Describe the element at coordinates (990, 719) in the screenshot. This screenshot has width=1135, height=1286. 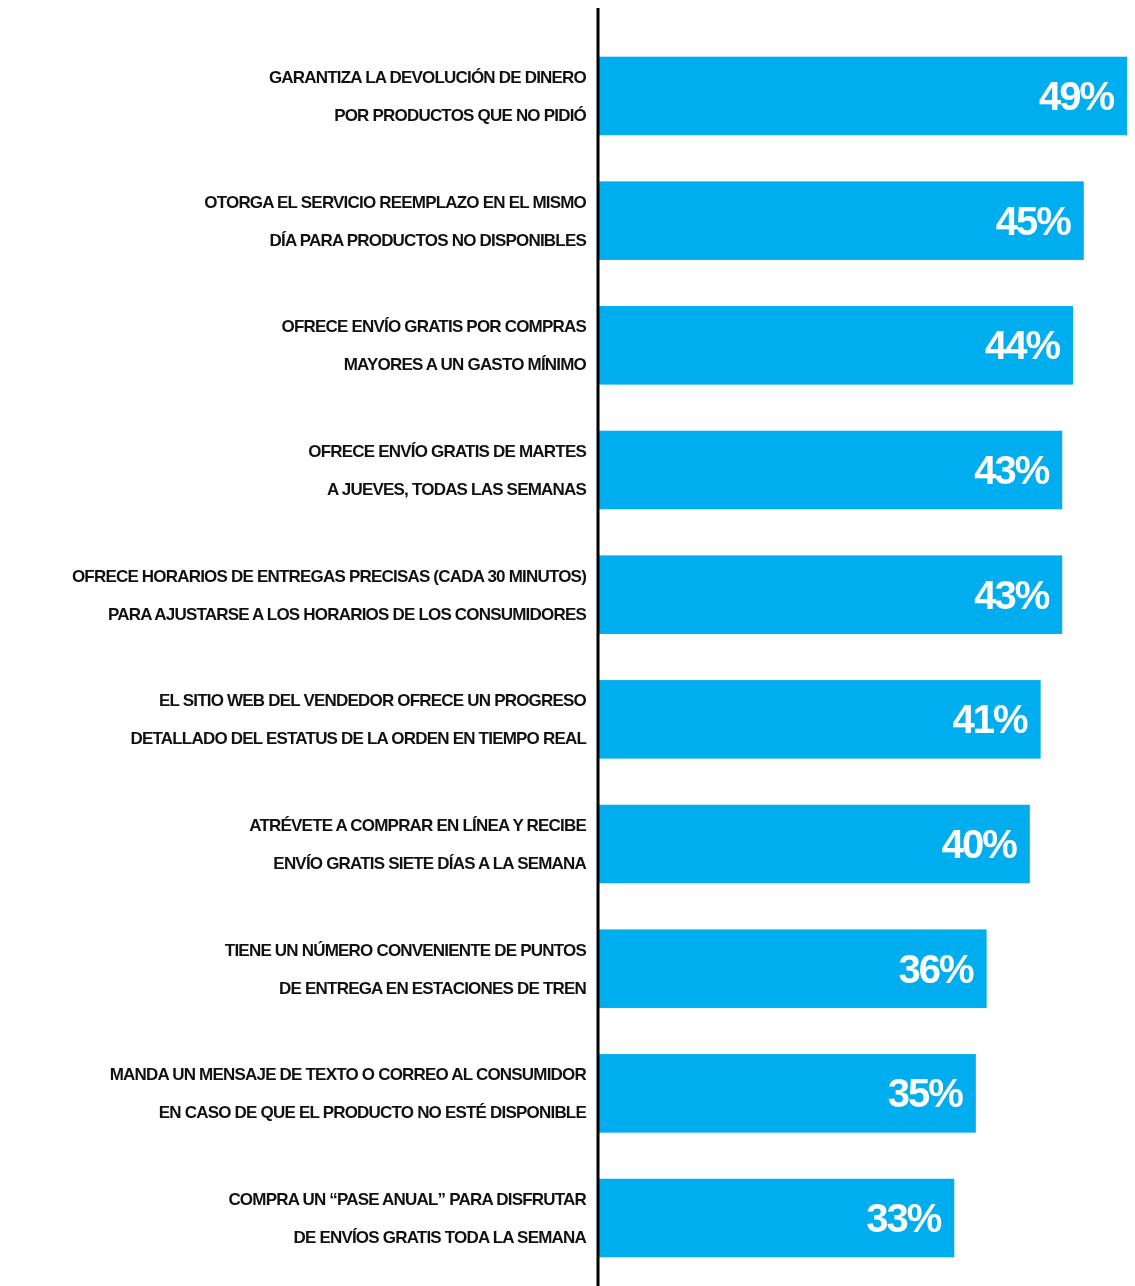
I see `data-label: 41%` at that location.